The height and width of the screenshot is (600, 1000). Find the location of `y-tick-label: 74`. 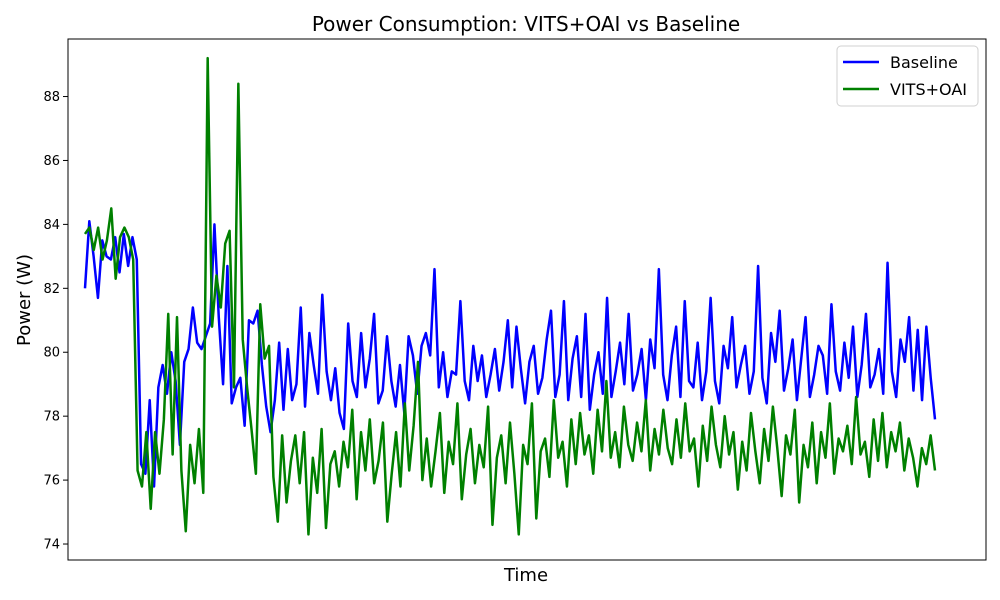

y-tick-label: 74 is located at coordinates (51, 545).